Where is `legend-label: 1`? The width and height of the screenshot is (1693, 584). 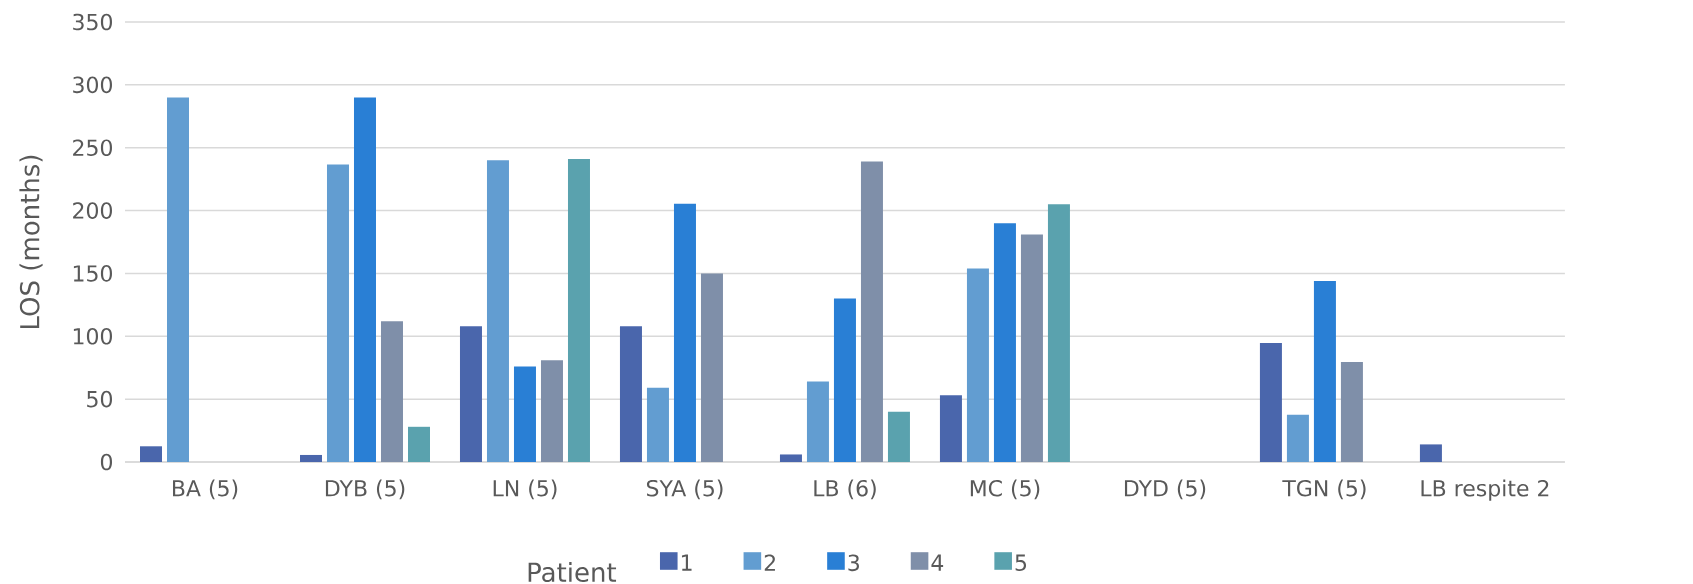
legend-label: 1 is located at coordinates (686, 562).